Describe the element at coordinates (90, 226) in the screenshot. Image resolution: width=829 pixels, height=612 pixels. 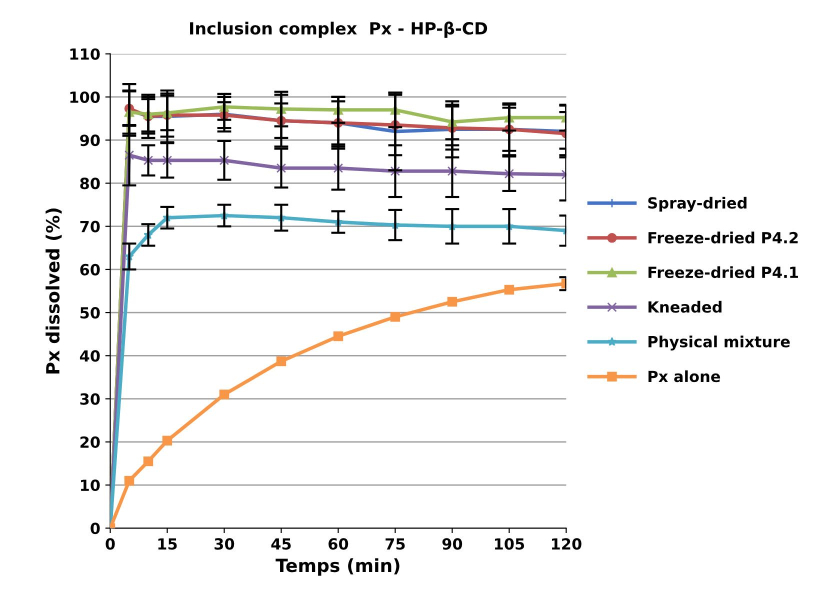
I see `y-tick-label: 70` at that location.